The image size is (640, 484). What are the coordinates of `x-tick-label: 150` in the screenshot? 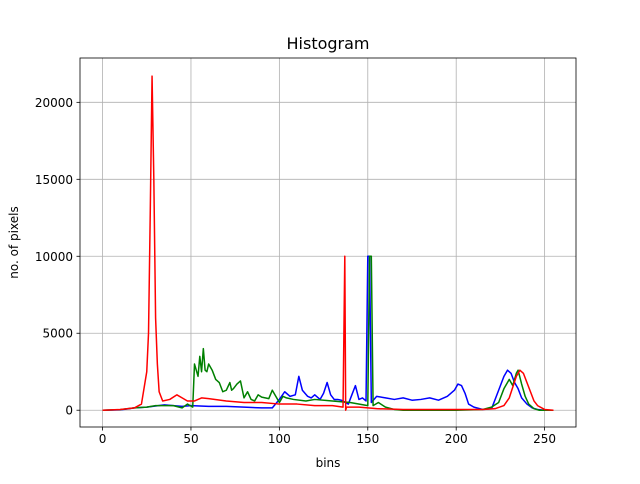 It's located at (367, 439).